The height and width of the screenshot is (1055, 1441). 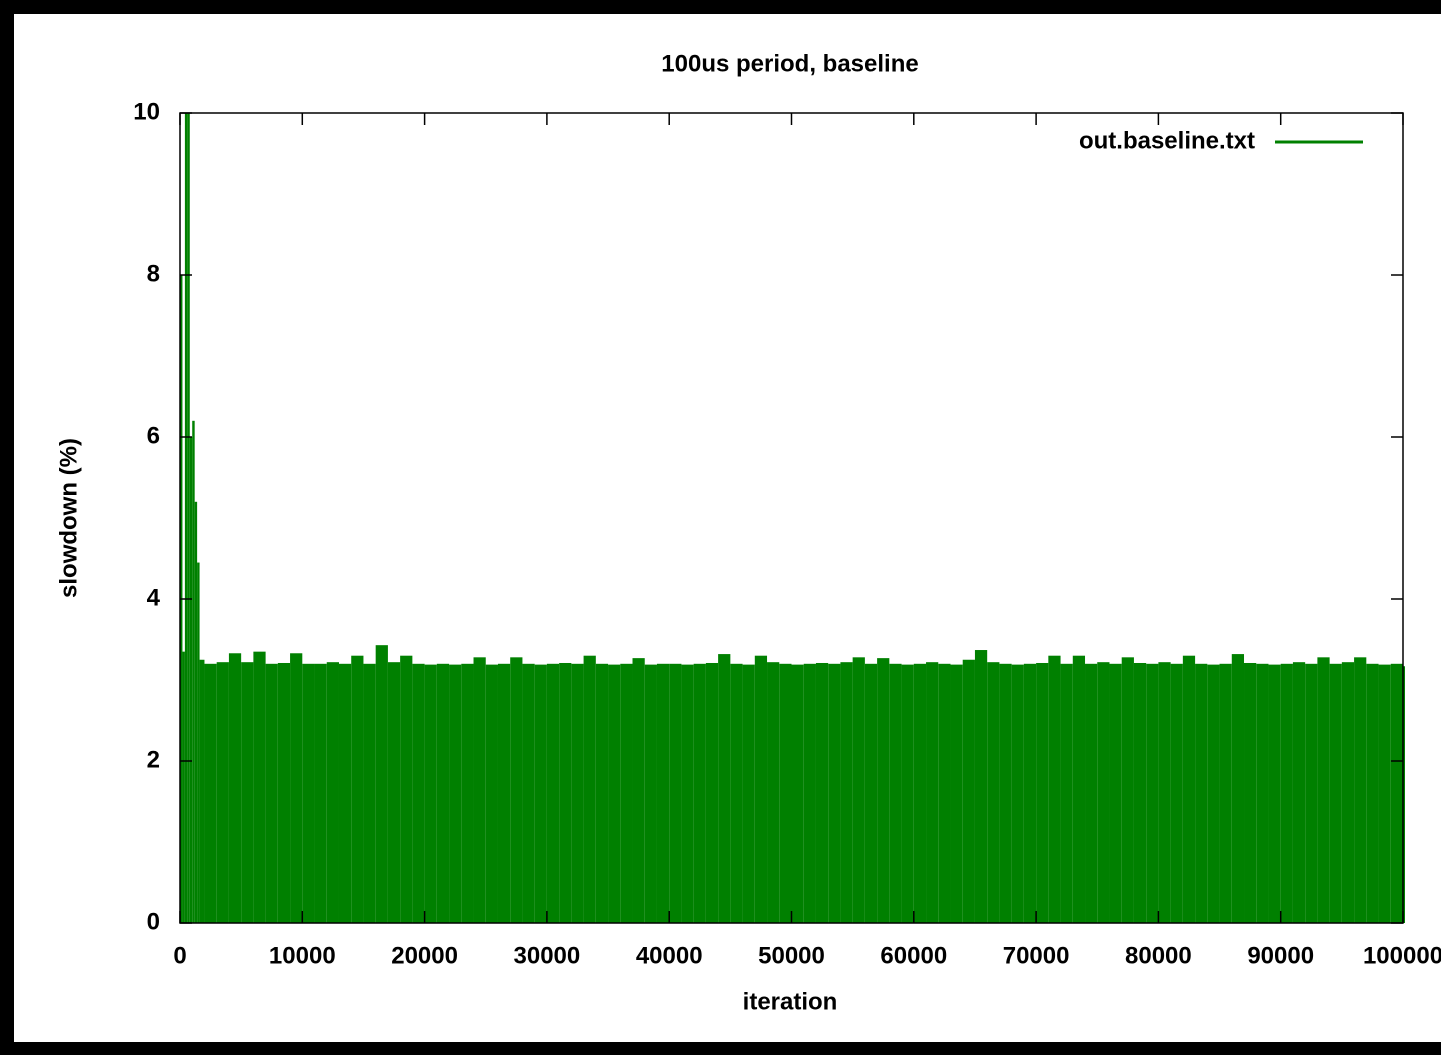 I want to click on y-tick-label: 0, so click(x=153, y=921).